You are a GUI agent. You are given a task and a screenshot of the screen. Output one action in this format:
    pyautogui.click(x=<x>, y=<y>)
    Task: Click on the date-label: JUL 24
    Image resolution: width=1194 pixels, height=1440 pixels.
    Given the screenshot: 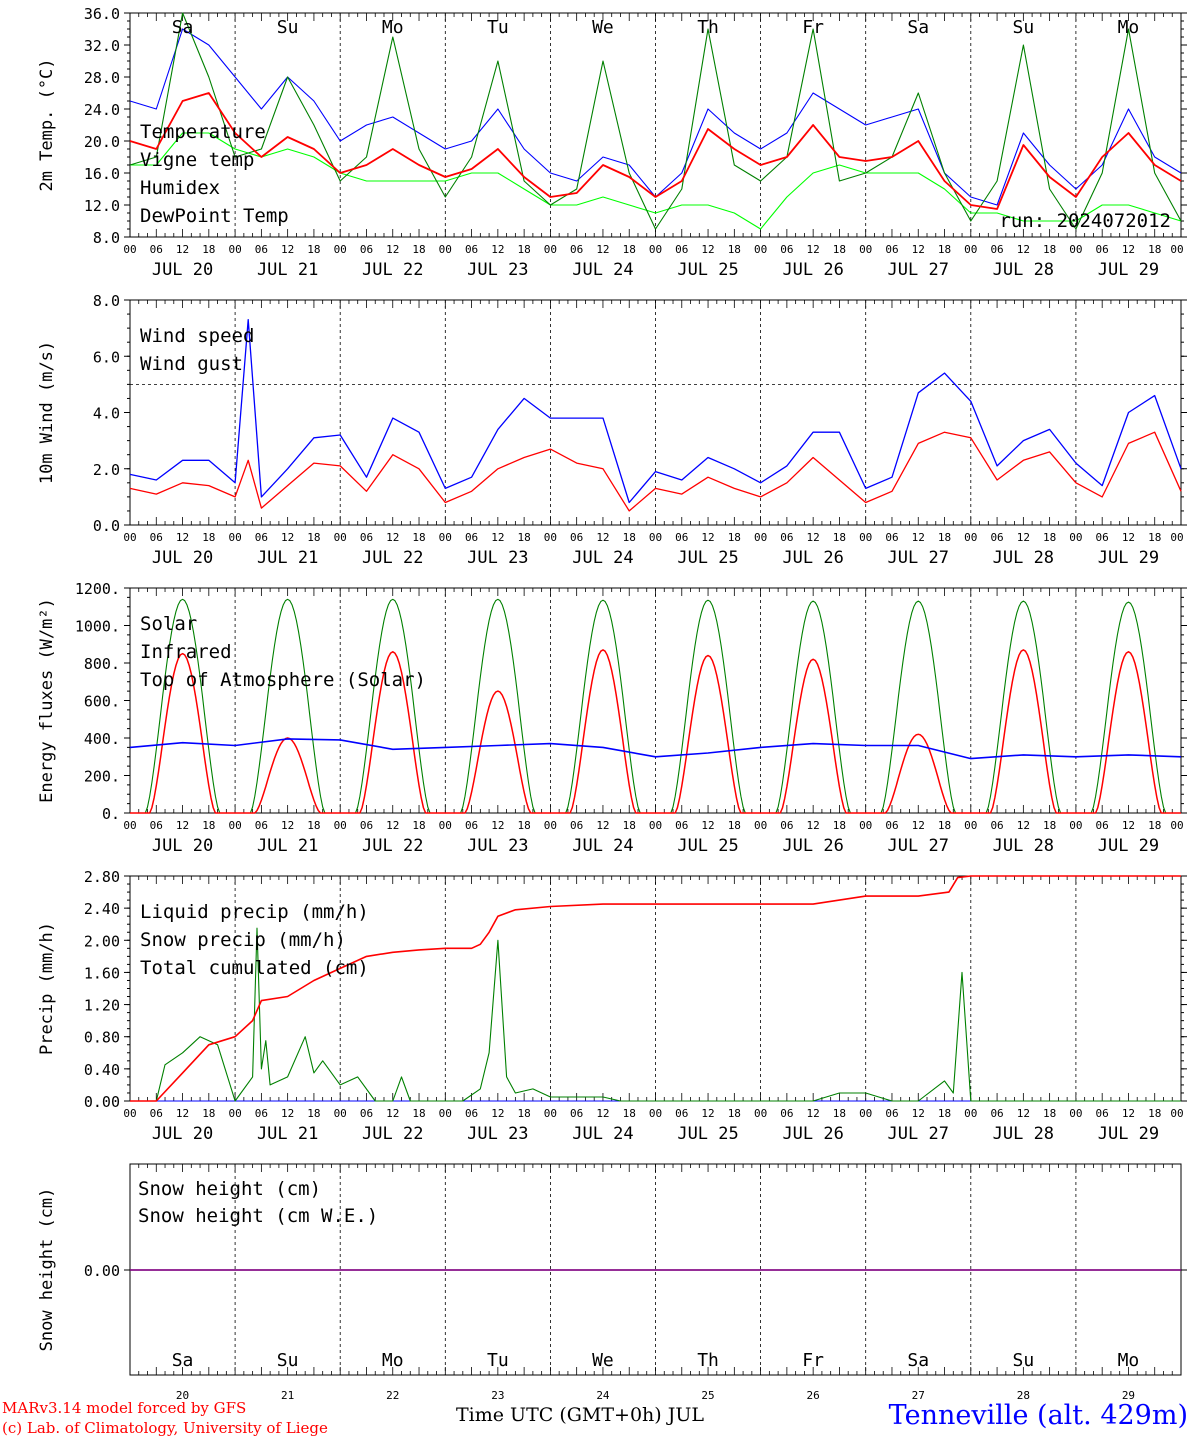 What is the action you would take?
    pyautogui.click(x=602, y=1134)
    